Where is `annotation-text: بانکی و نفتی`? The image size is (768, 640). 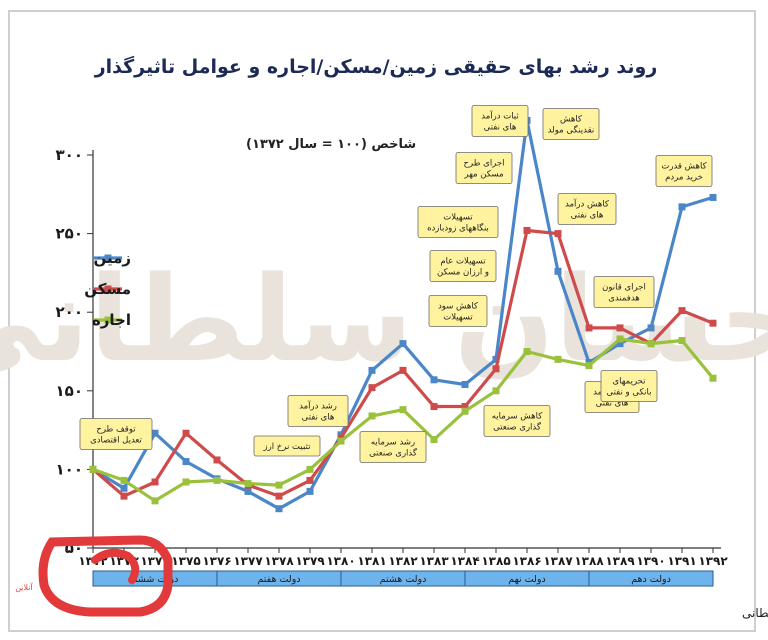 annotation-text: بانکی و نفتی is located at coordinates (629, 393).